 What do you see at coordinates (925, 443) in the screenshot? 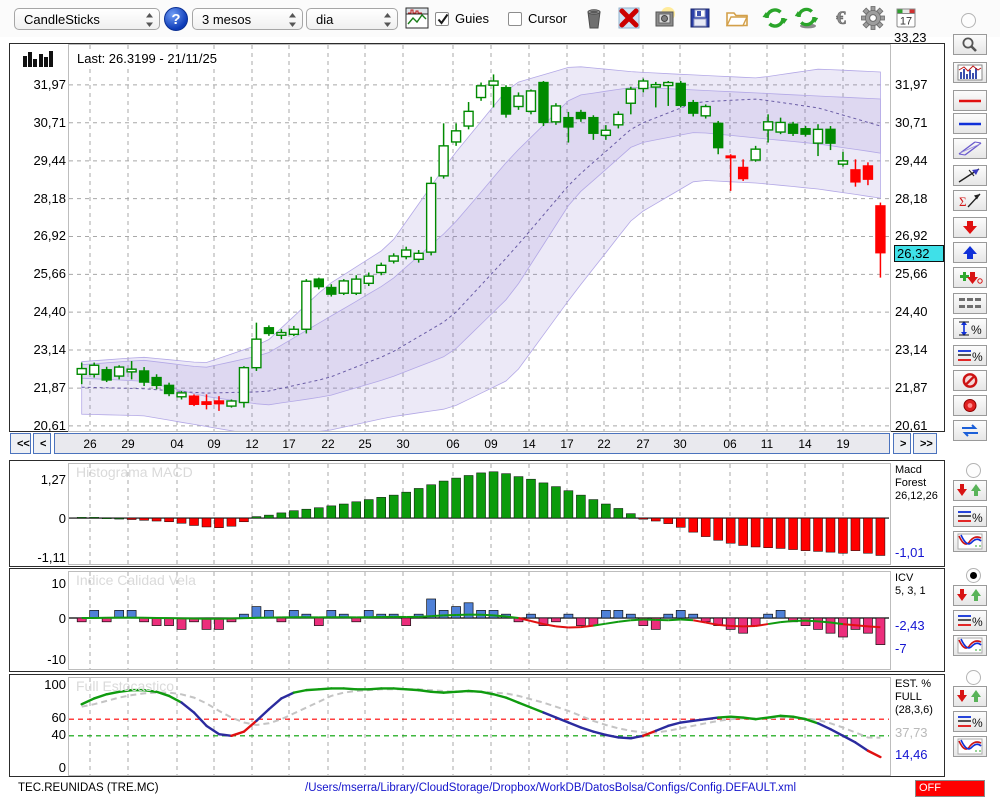
I see `scroll-last-button: >>` at bounding box center [925, 443].